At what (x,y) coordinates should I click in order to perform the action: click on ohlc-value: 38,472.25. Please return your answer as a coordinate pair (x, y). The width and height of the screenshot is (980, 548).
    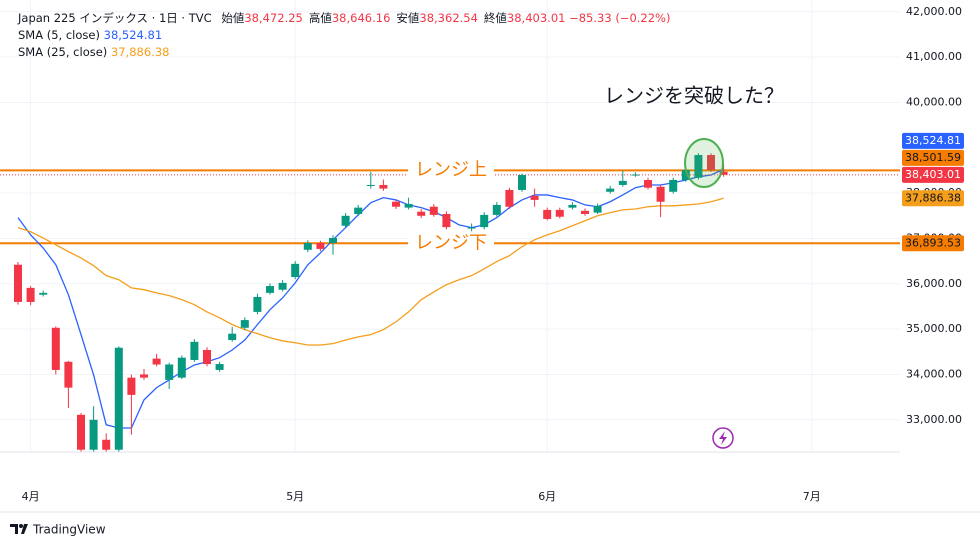
    Looking at the image, I should click on (273, 18).